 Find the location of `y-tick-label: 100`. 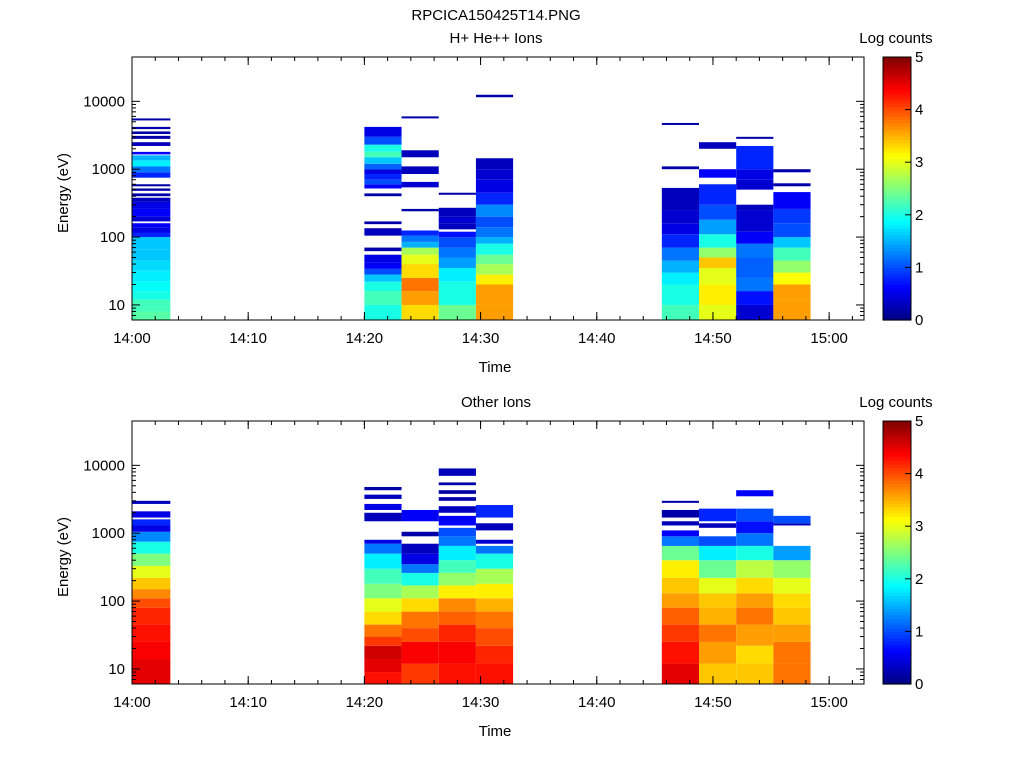

y-tick-label: 100 is located at coordinates (112, 601).